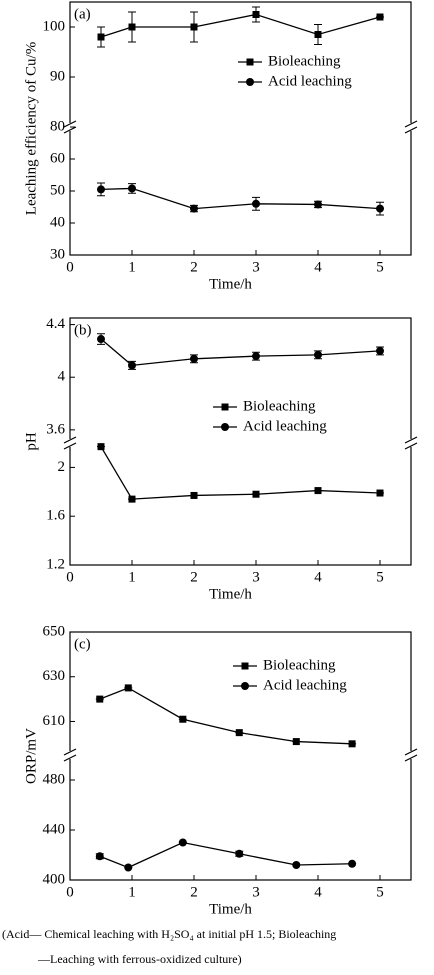  Describe the element at coordinates (31, 128) in the screenshot. I see `y-axis-label: Leaching efficiency of Cu/%` at that location.